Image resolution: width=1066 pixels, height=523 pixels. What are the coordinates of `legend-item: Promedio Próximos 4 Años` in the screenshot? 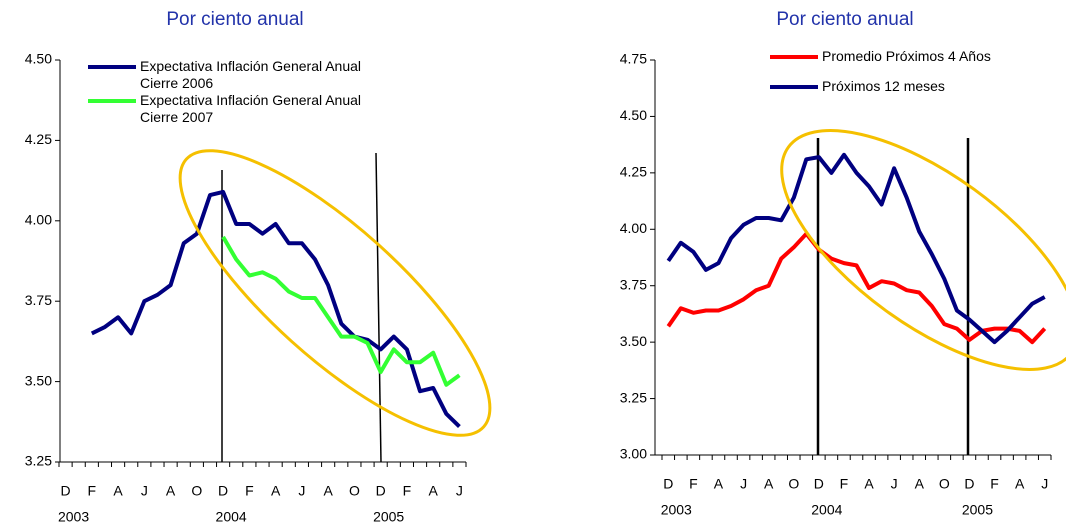 It's located at (915, 56).